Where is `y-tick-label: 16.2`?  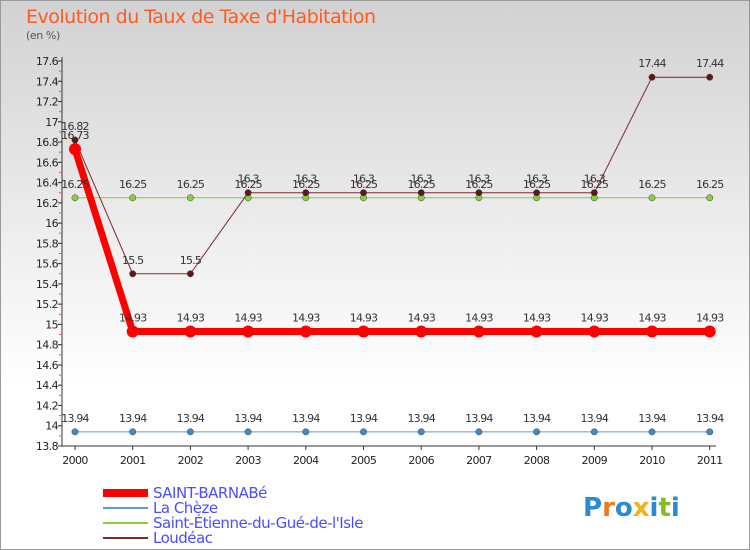
y-tick-label: 16.2 is located at coordinates (47, 203).